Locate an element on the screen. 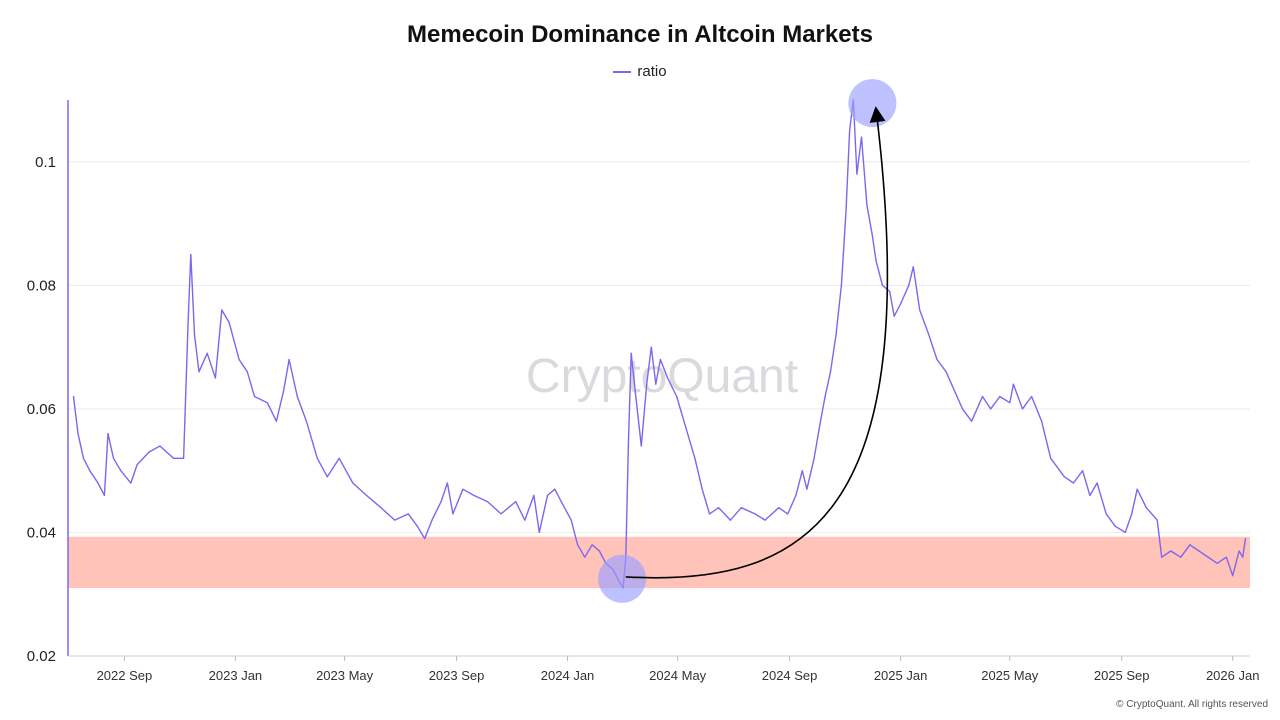 This screenshot has height=720, width=1280. y-axis-ticks: 0.02 0.04 0.06 0.08 0.1 is located at coordinates (41, 409).